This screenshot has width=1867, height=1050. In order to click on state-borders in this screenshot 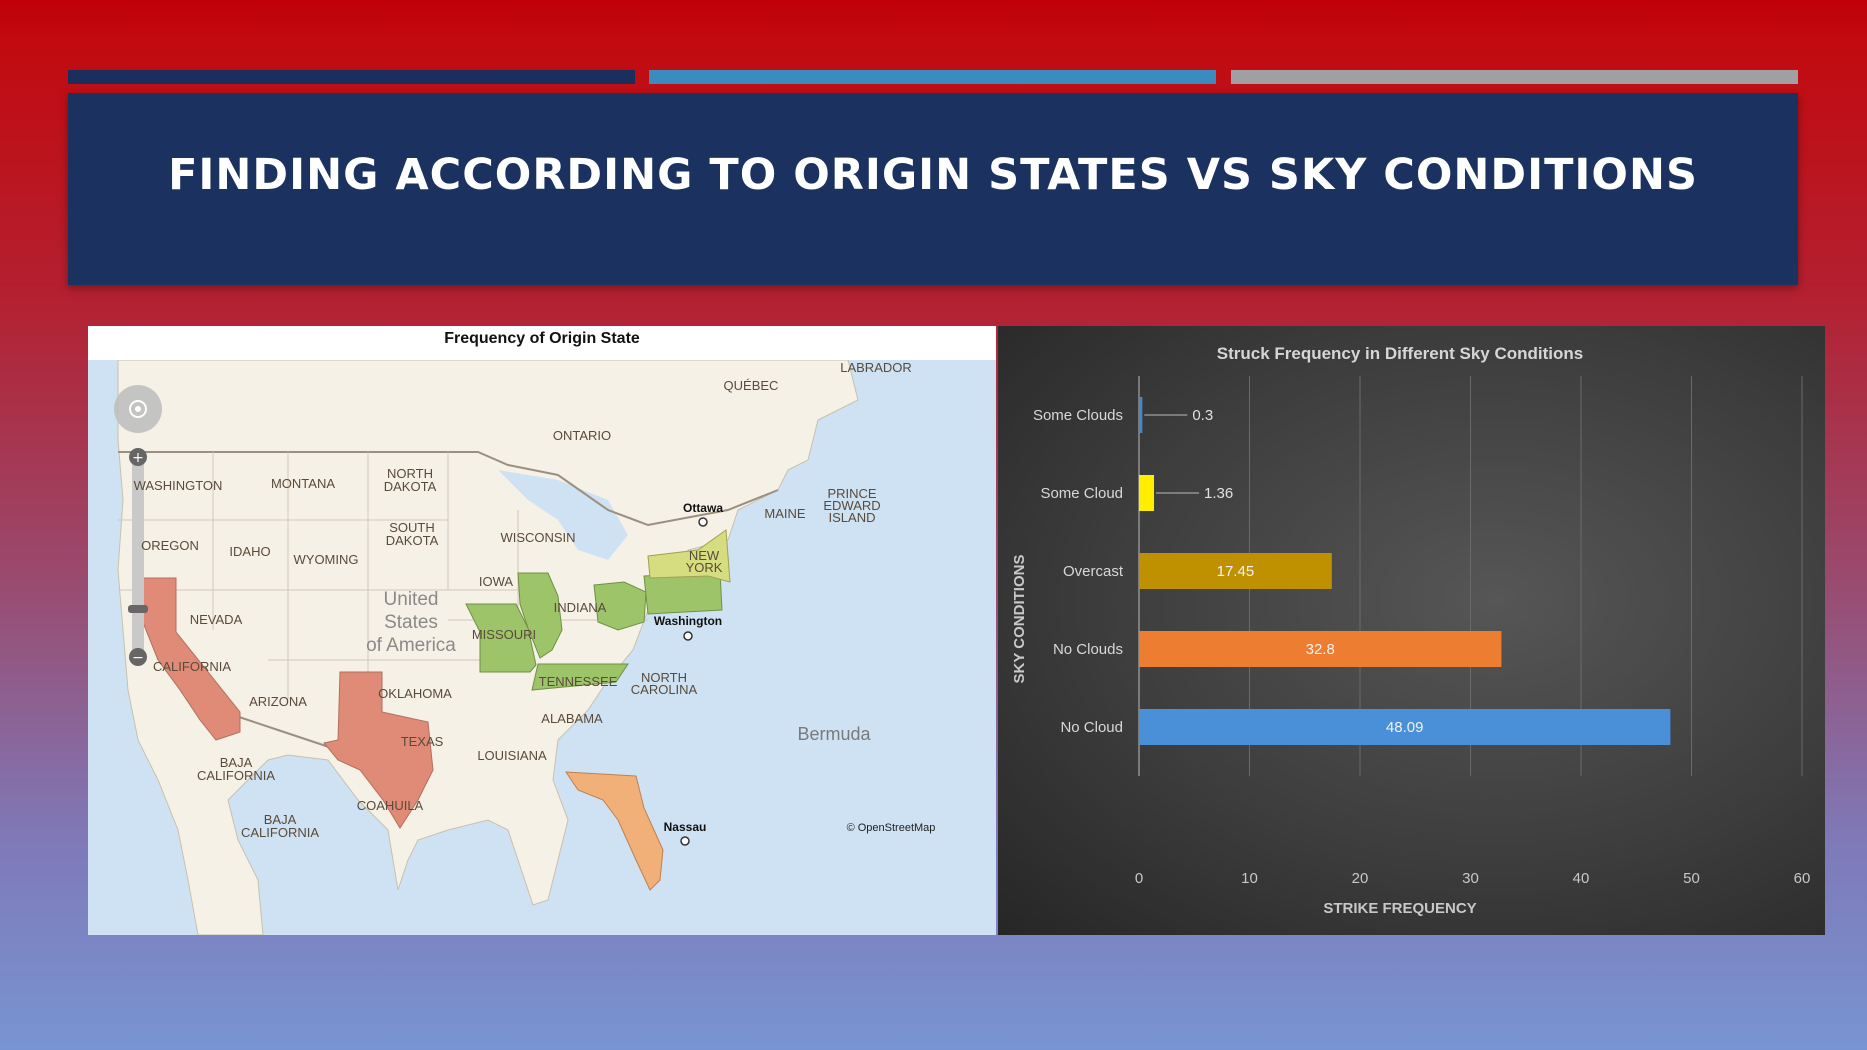, I will do `click(383, 576)`.